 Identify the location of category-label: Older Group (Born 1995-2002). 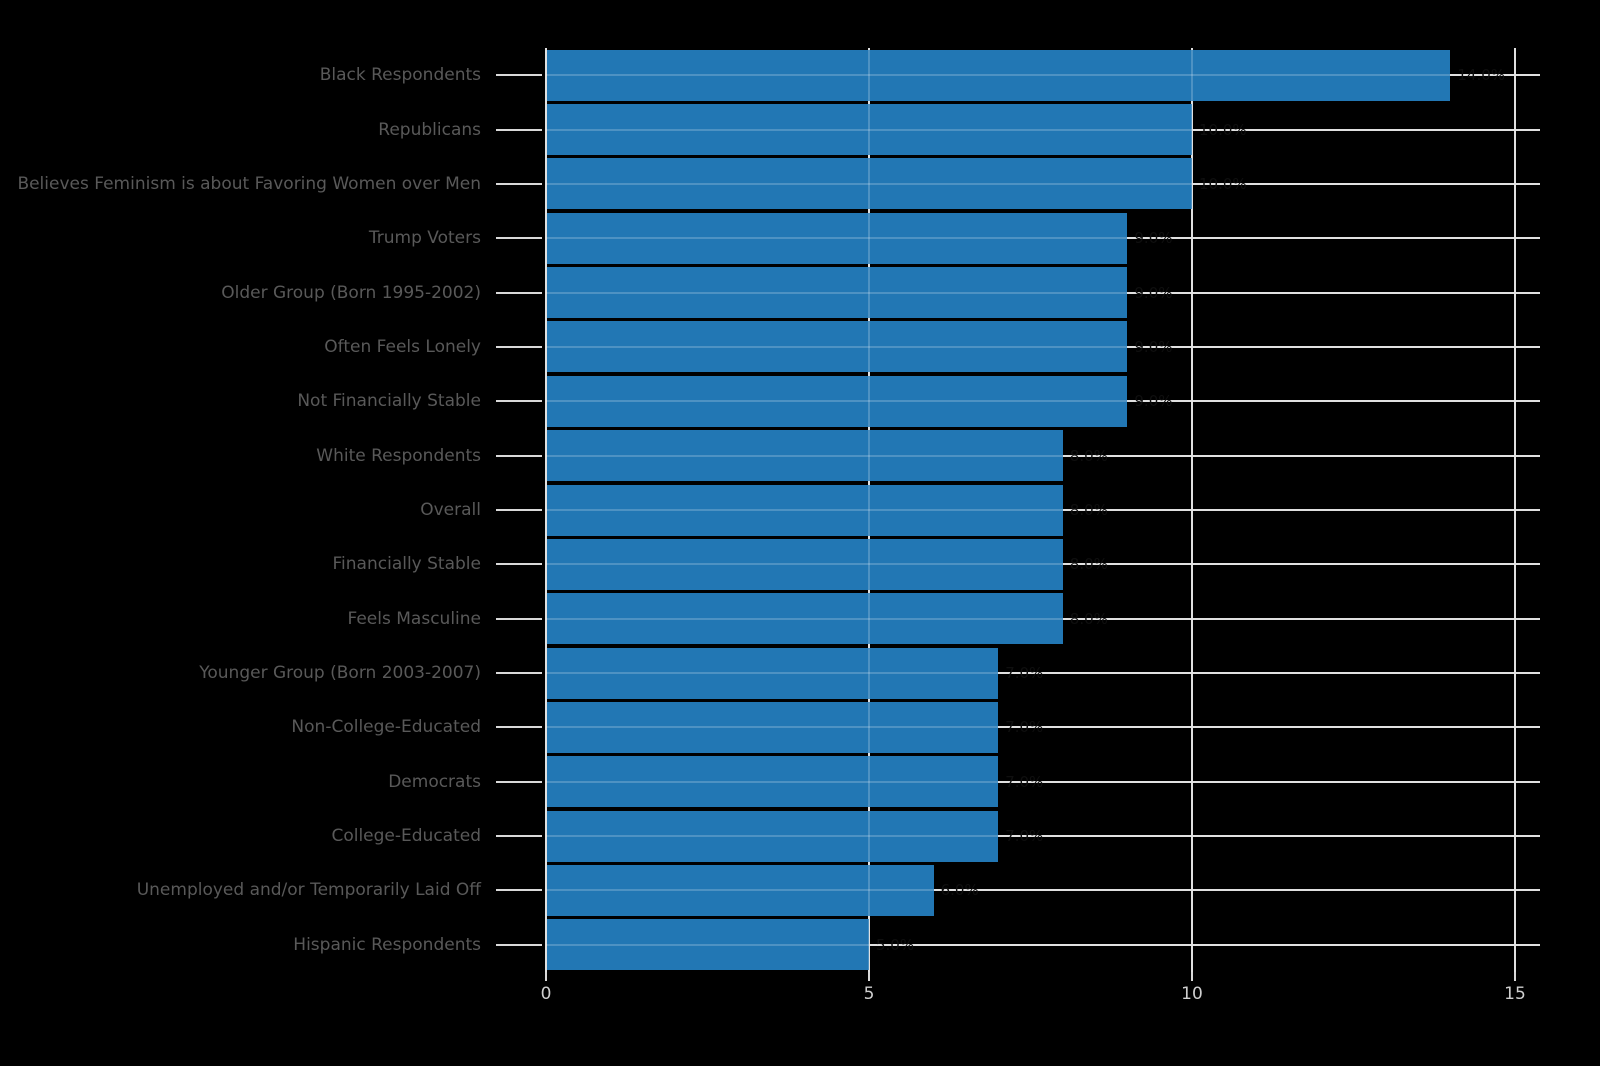
(351, 292).